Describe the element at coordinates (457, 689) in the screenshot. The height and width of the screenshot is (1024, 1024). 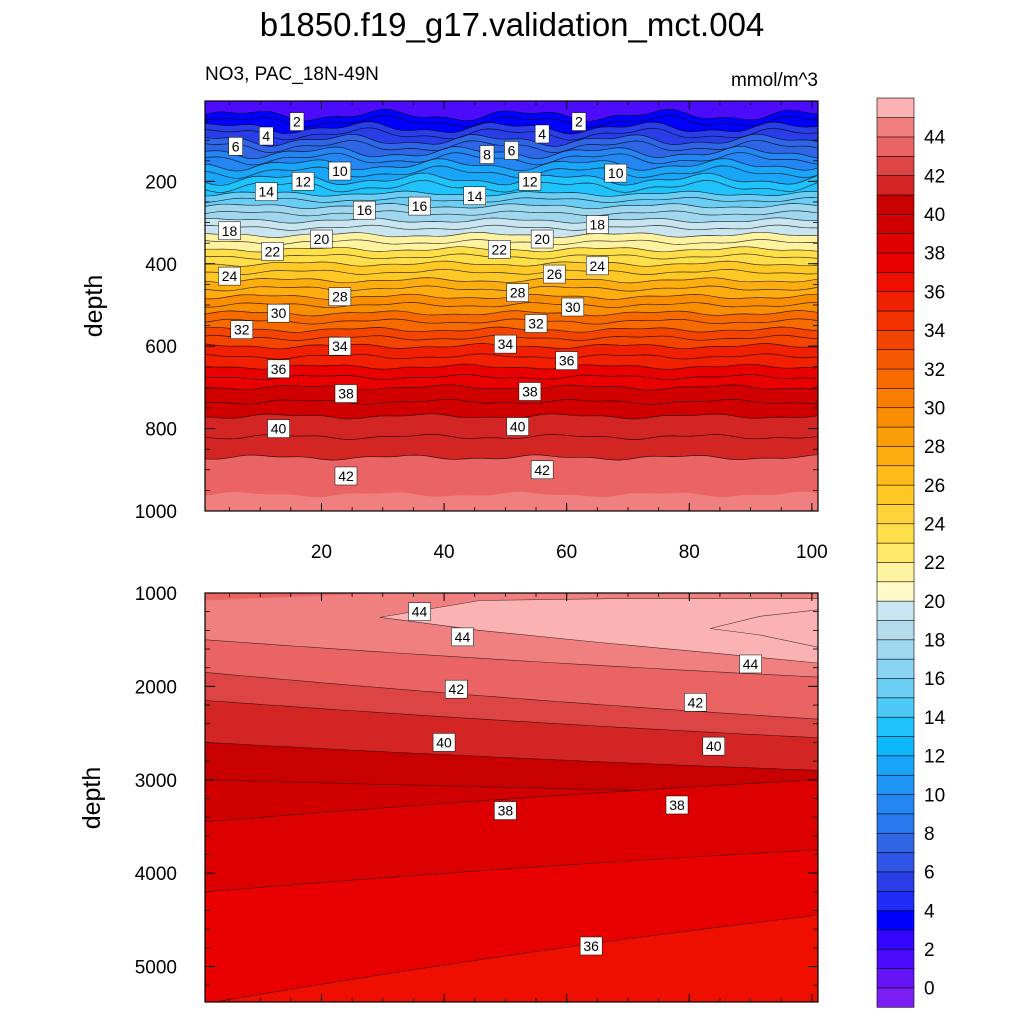
I see `bottom-contour-label-text: 42` at that location.